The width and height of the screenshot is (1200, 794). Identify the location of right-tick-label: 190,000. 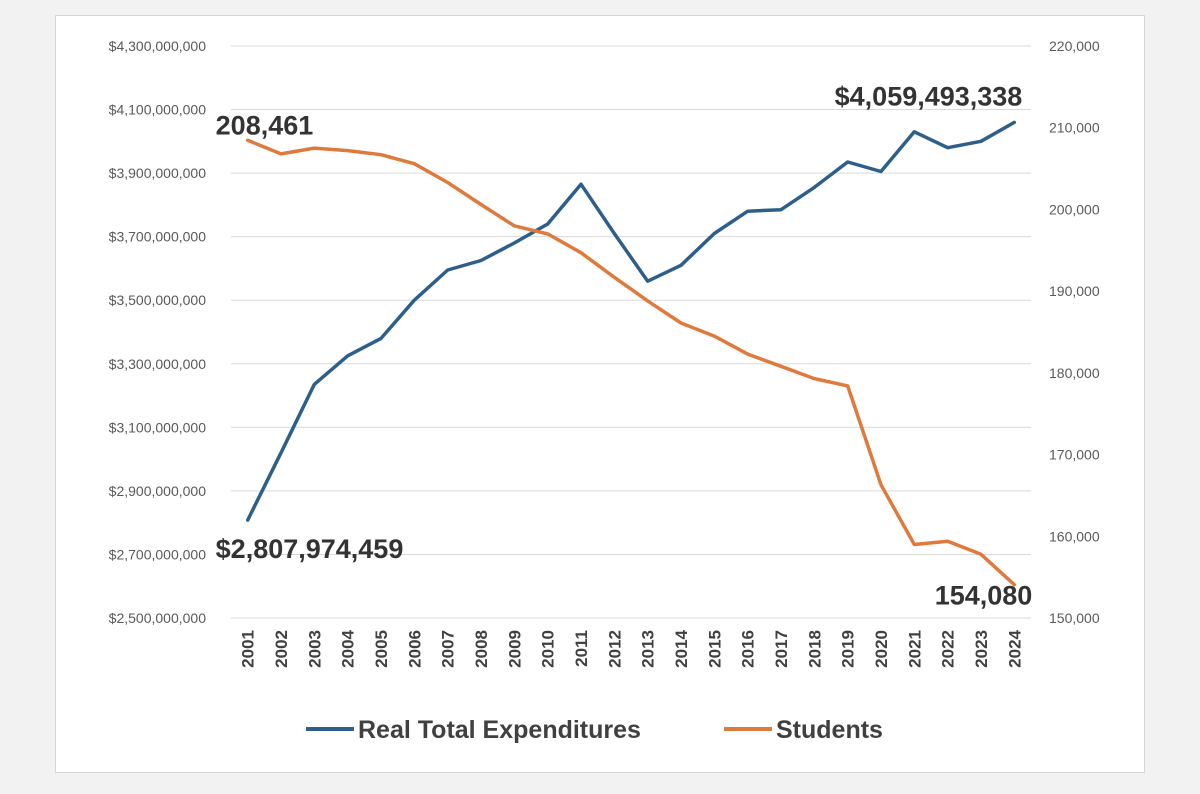
(1074, 291).